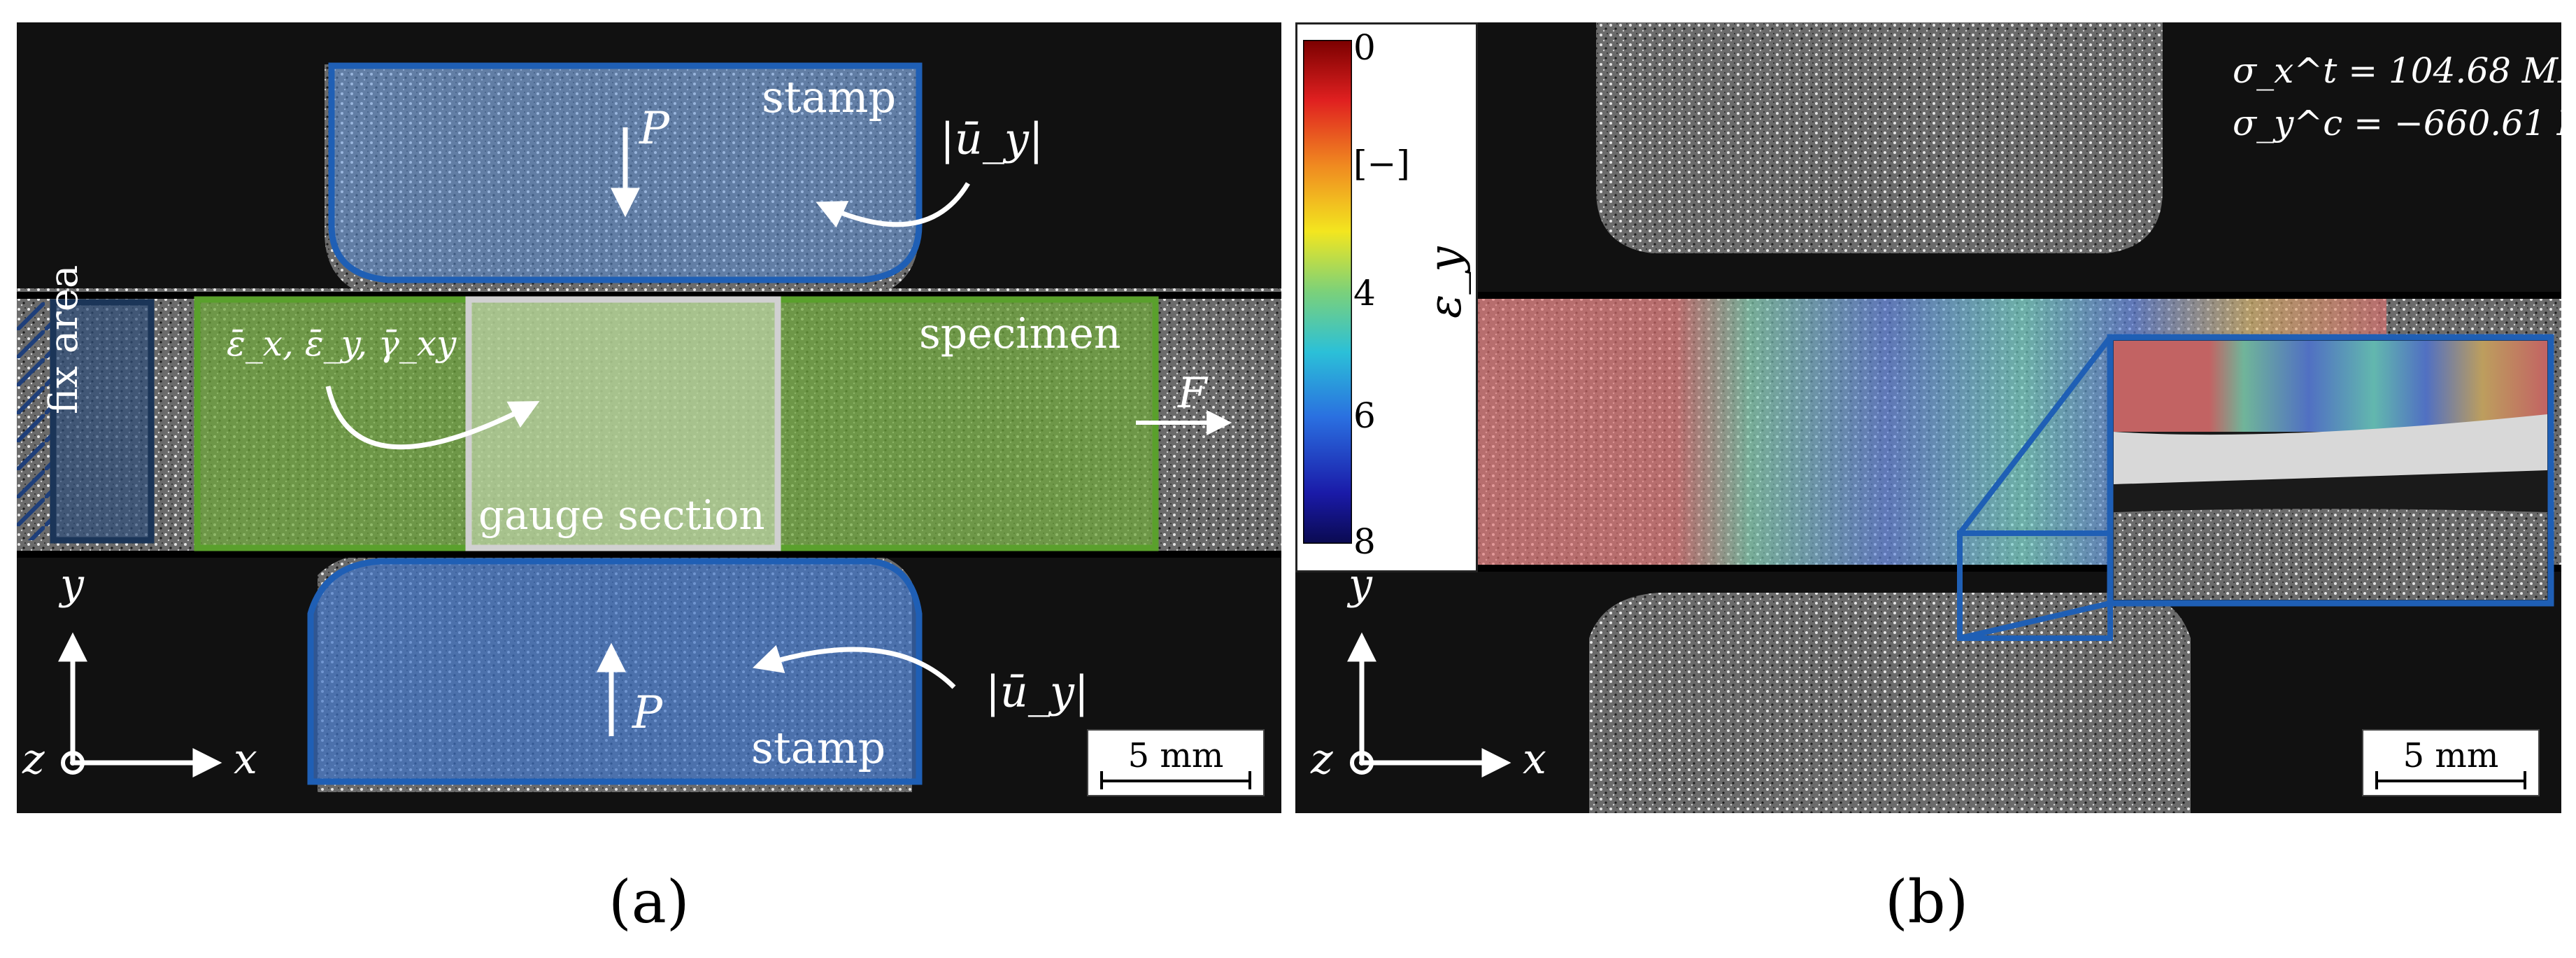 Image resolution: width=2576 pixels, height=958 pixels. Describe the element at coordinates (1020, 333) in the screenshot. I see `specimen-label: specimen` at that location.